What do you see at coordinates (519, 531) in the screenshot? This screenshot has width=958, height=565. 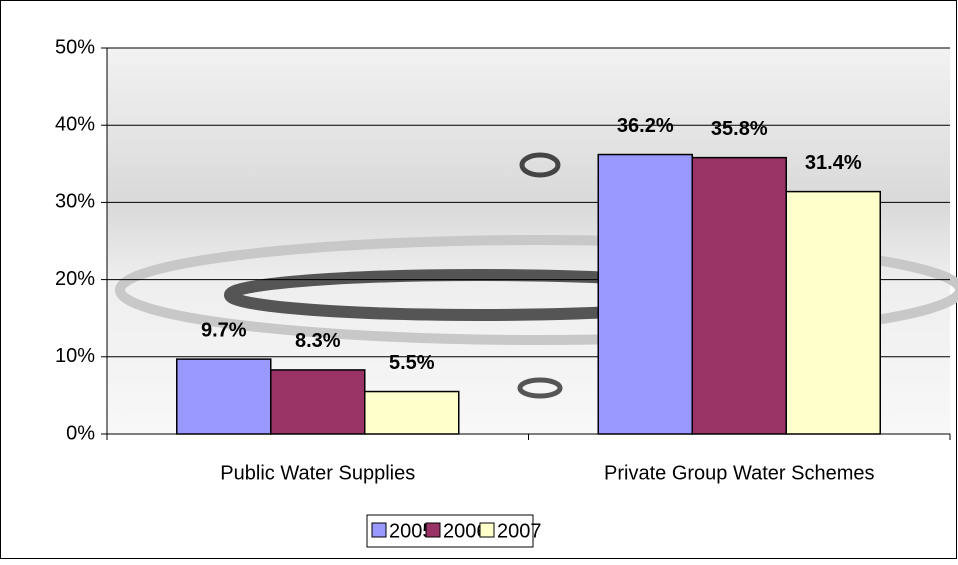 I see `legend-label: 2007` at bounding box center [519, 531].